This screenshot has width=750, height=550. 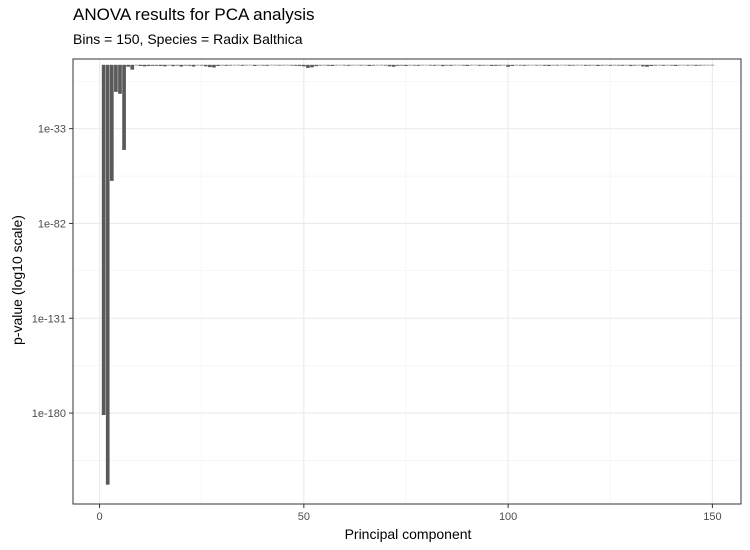 I want to click on x-tick-label: 50, so click(x=304, y=517).